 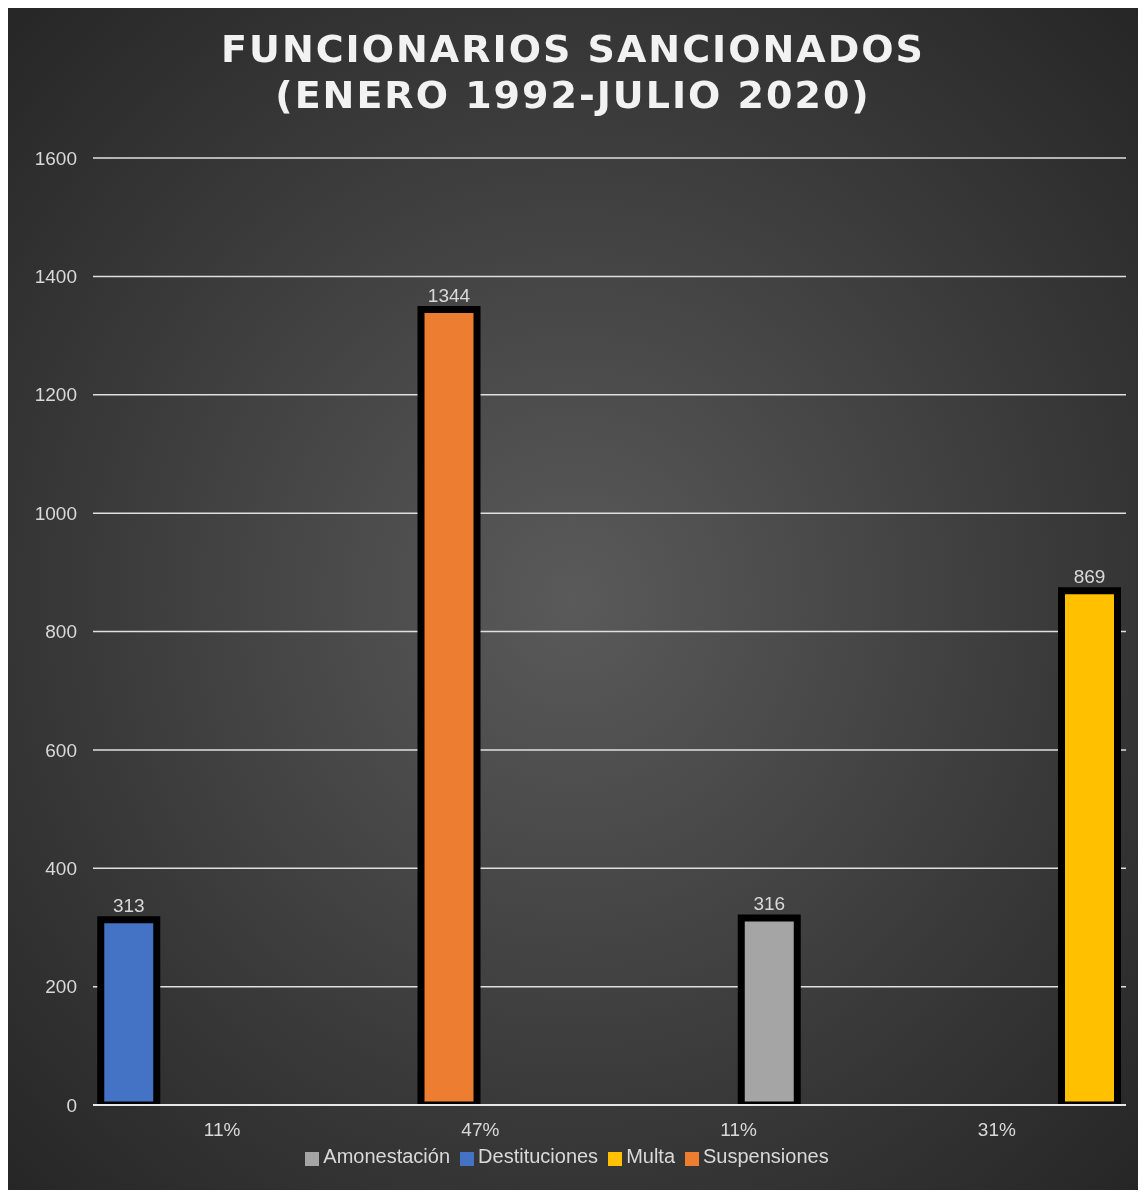 I want to click on x-tick-label: 31%, so click(x=996, y=1130).